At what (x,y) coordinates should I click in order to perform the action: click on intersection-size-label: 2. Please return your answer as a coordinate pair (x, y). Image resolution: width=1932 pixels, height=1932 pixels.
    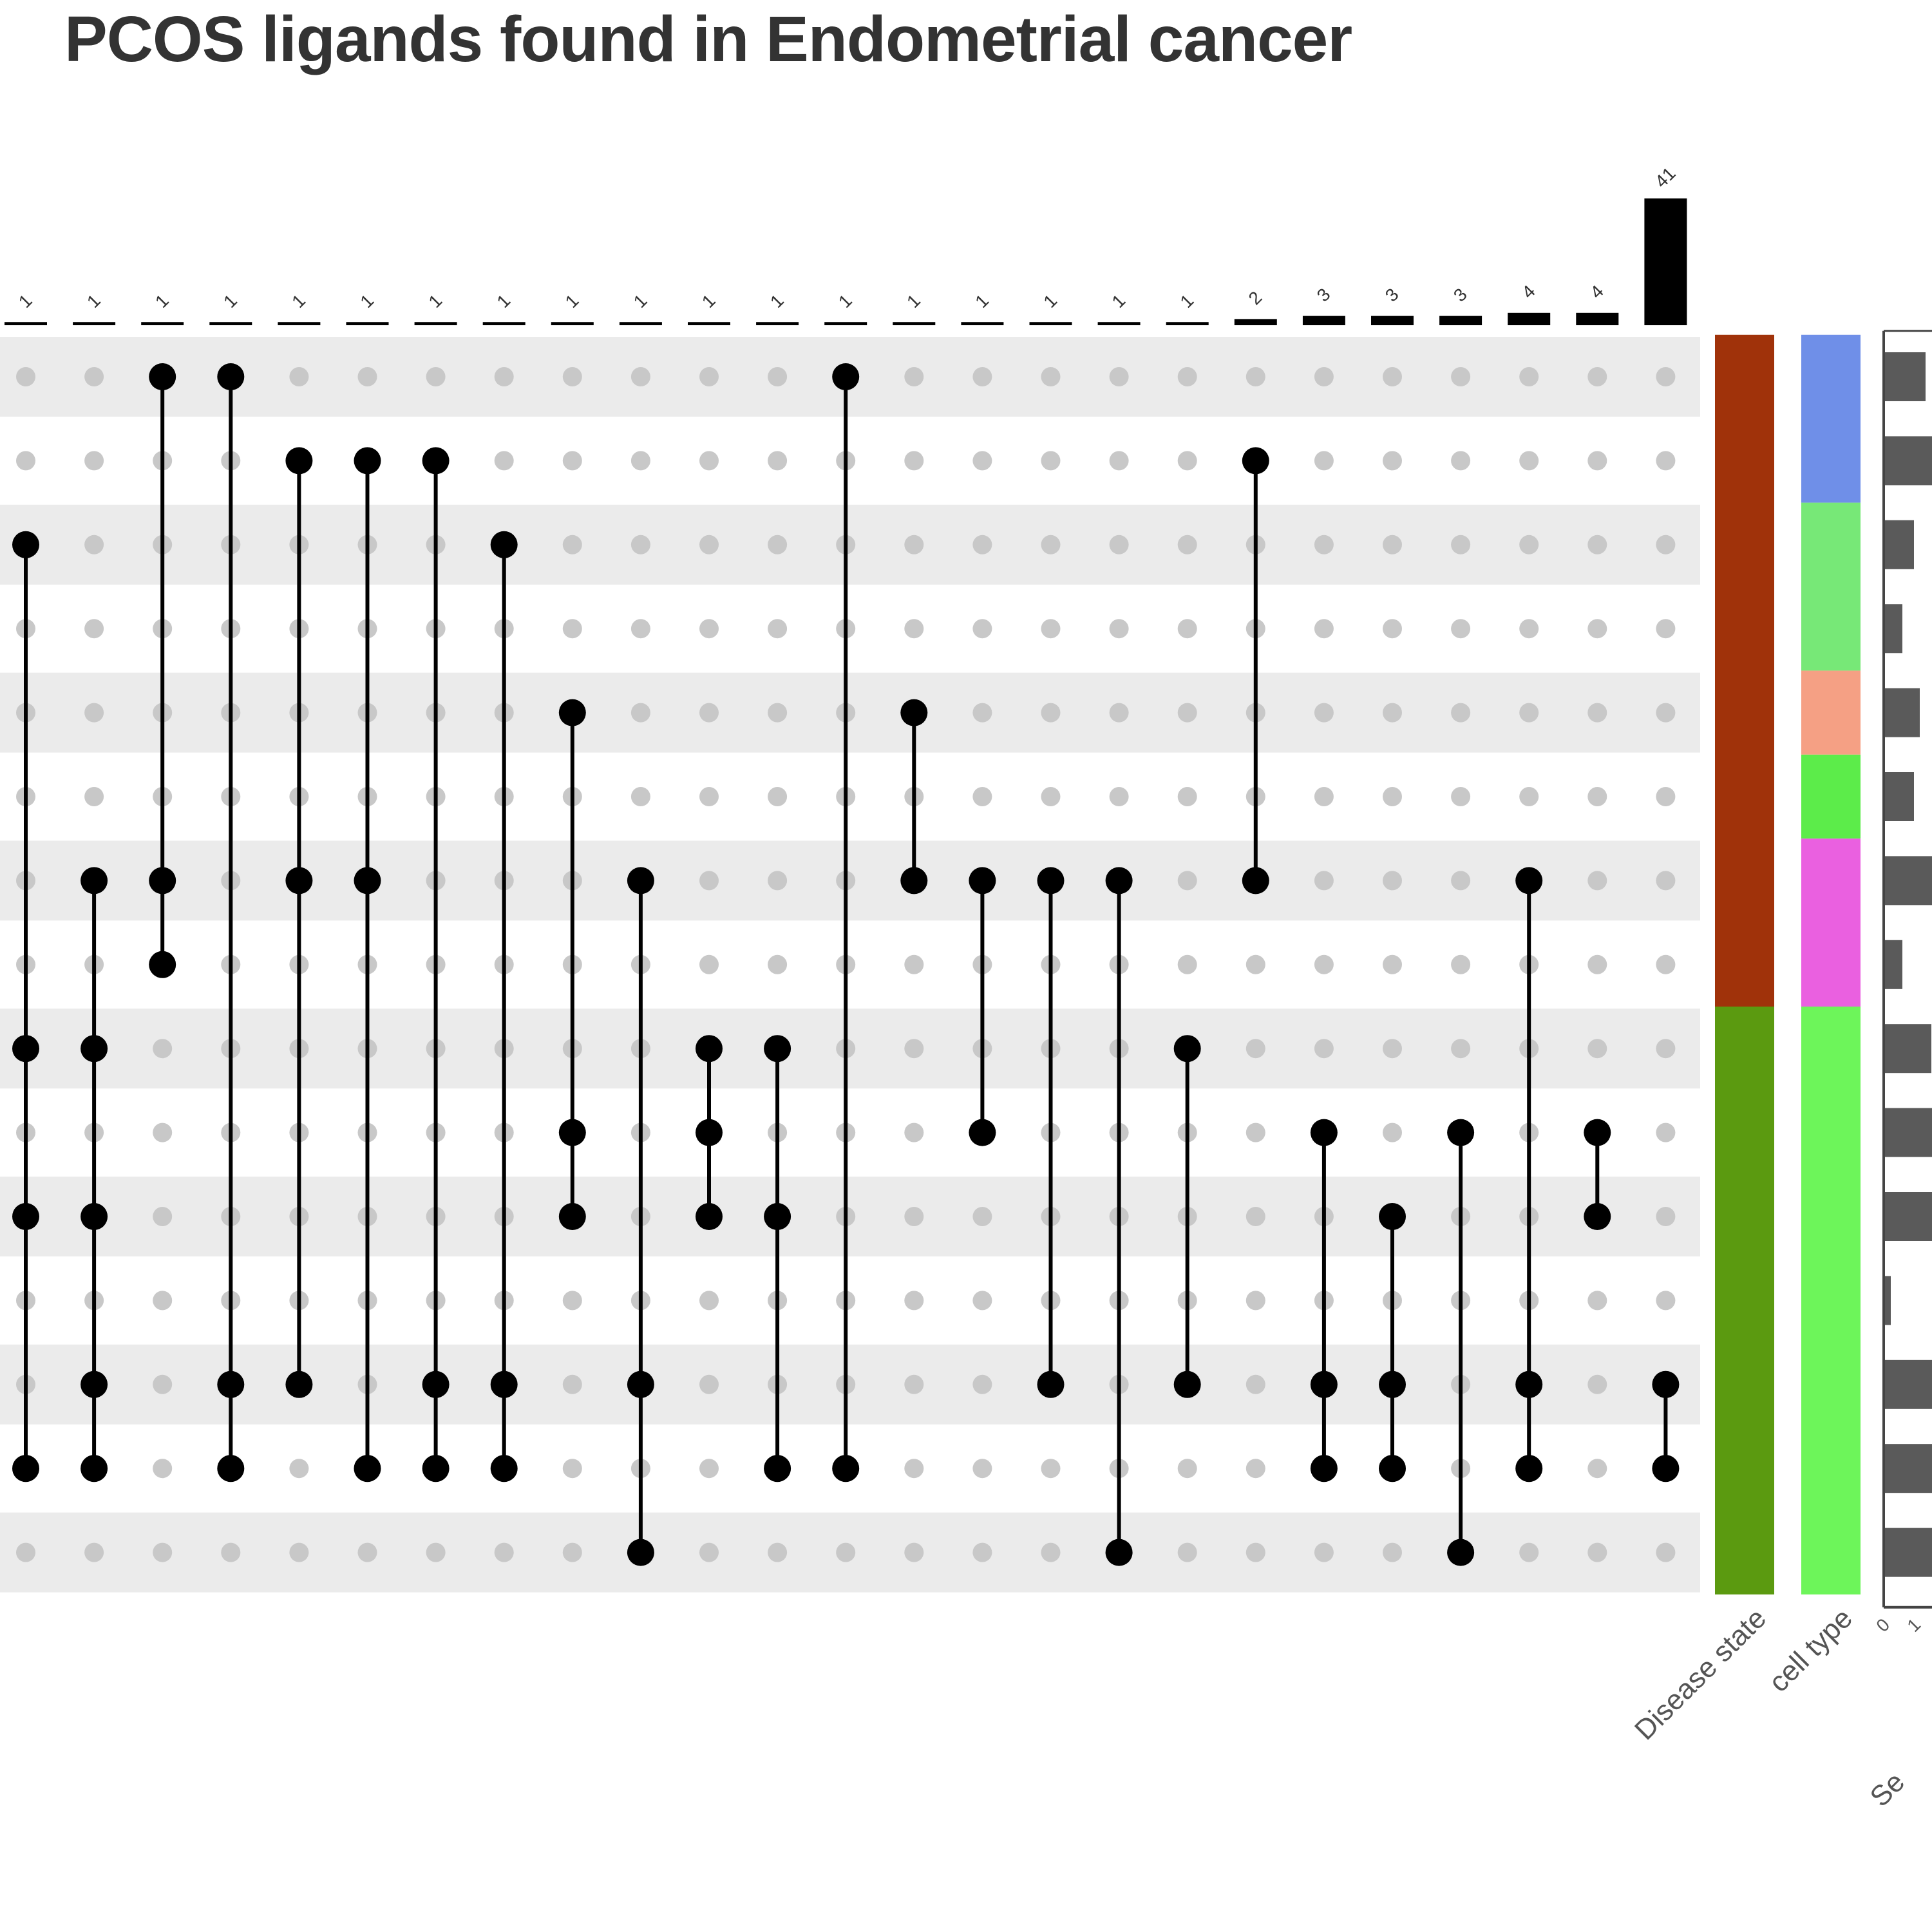
    Looking at the image, I should click on (1255, 297).